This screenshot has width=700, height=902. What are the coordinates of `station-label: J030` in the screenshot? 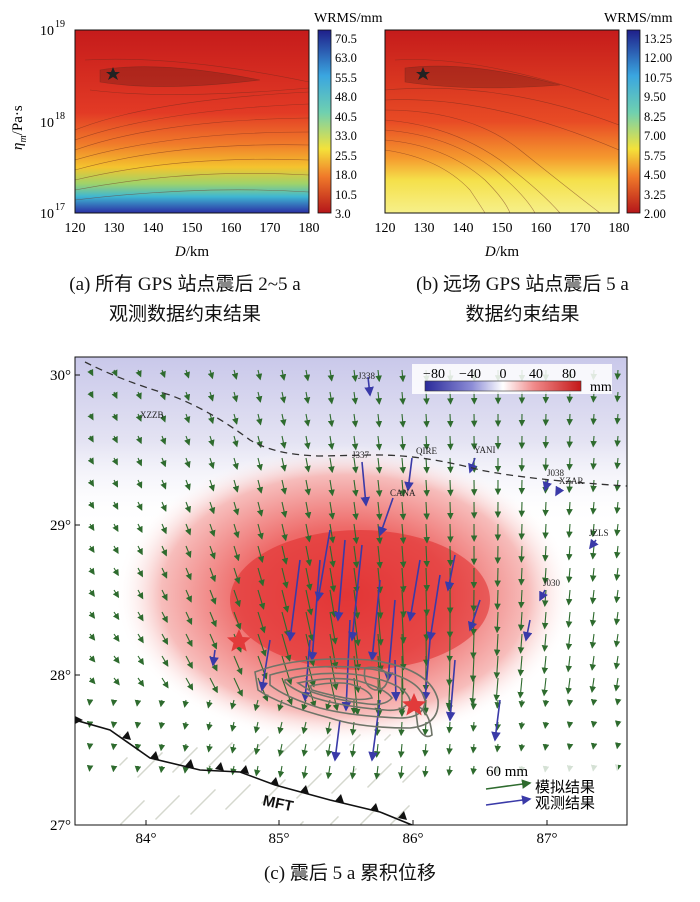 It's located at (552, 583).